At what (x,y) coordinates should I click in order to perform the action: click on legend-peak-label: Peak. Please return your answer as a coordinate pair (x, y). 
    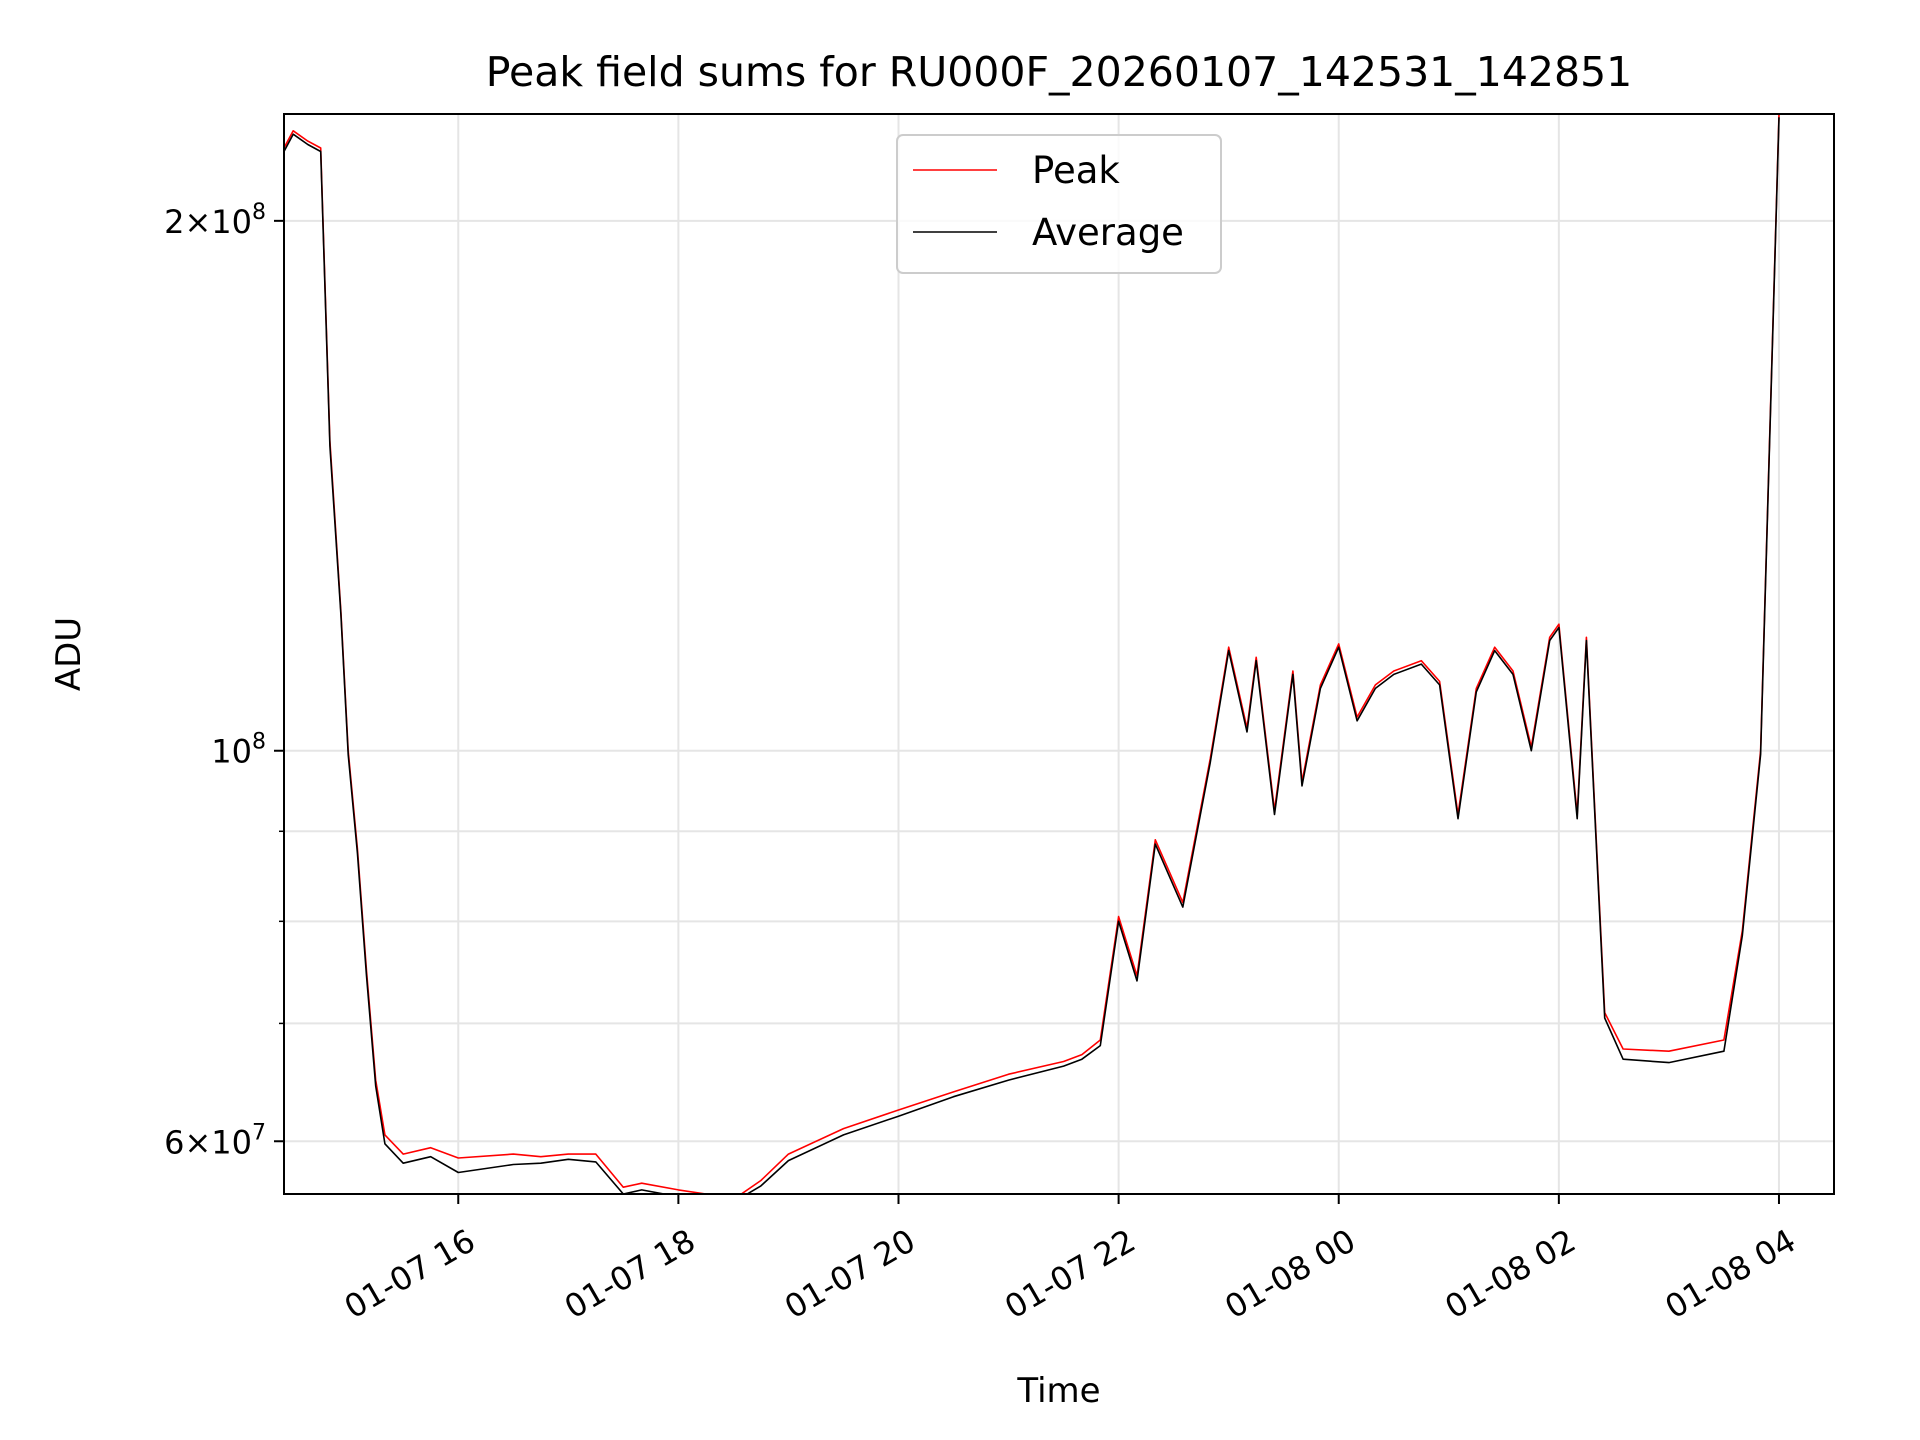
    Looking at the image, I should click on (1076, 170).